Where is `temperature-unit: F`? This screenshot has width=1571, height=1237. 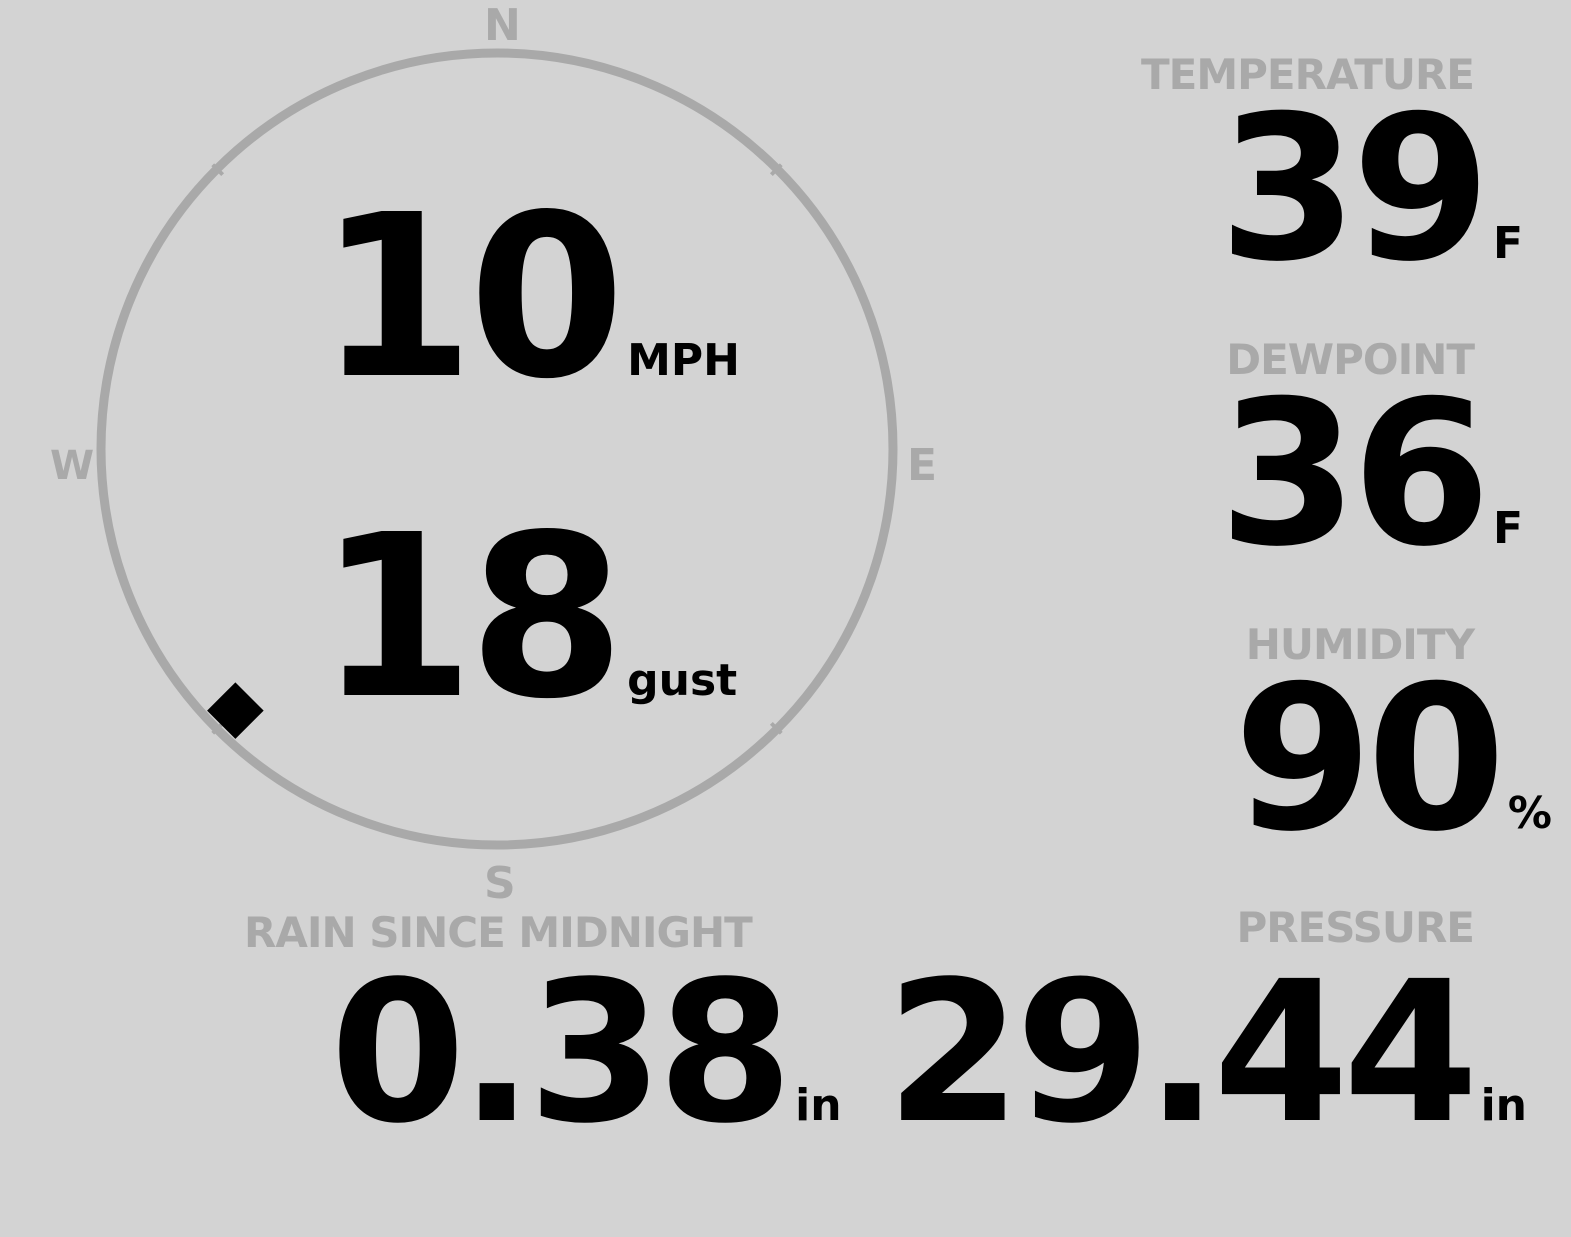 temperature-unit: F is located at coordinates (1507, 243).